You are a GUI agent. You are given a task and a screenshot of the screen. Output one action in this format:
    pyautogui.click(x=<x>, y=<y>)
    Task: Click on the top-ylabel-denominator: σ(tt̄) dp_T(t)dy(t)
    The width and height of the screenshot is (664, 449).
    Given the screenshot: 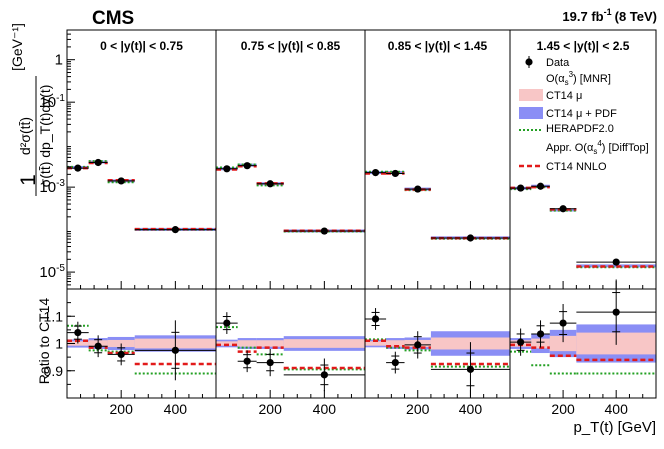 What is the action you would take?
    pyautogui.click(x=45, y=136)
    